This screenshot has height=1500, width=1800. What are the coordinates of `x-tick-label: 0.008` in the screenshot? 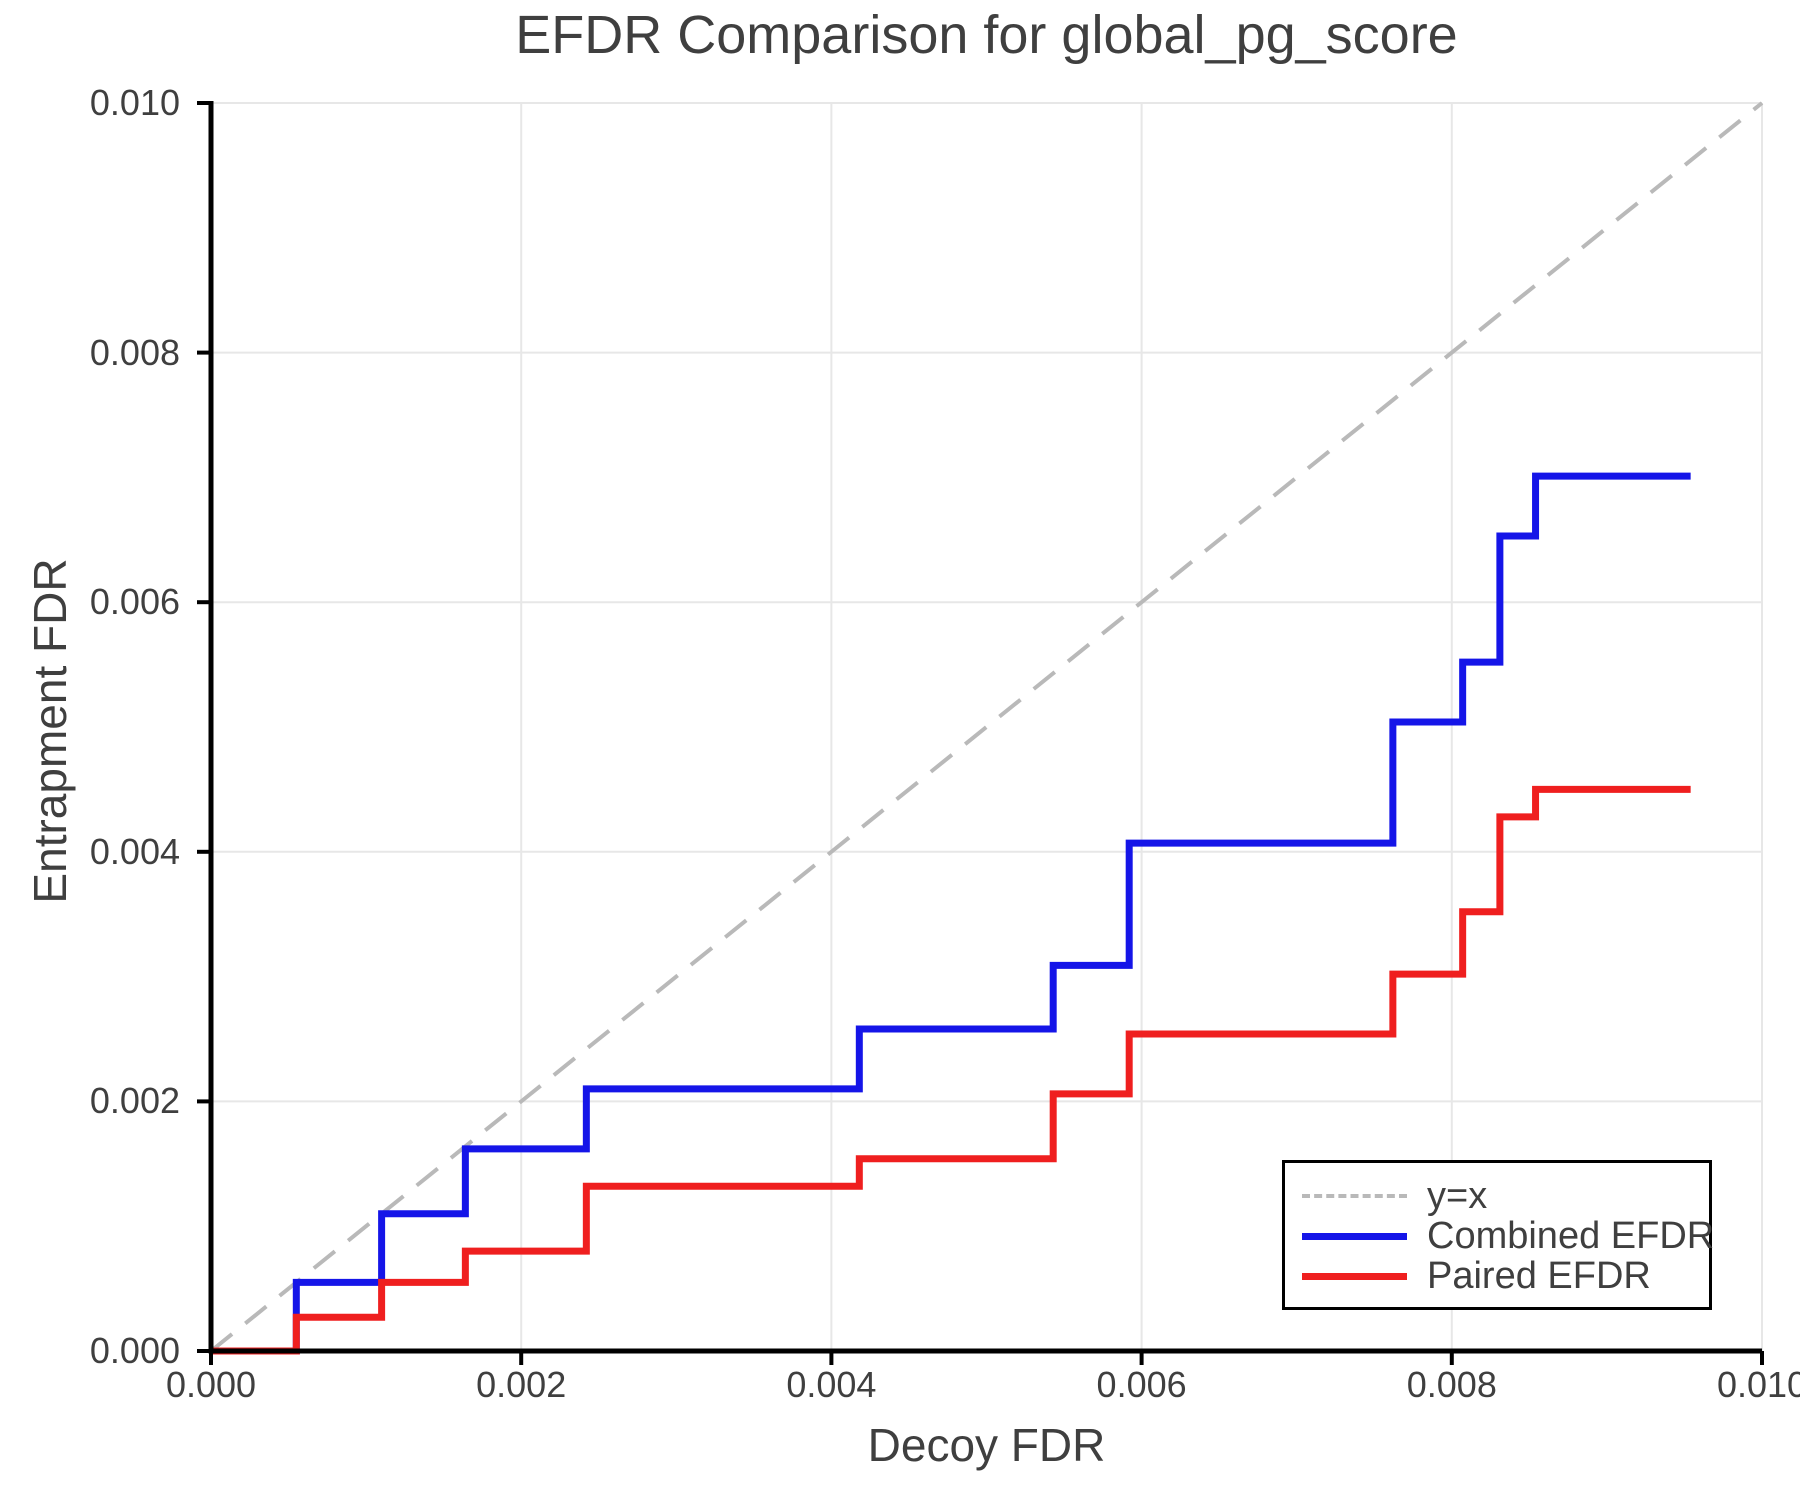 It's located at (1451, 1384).